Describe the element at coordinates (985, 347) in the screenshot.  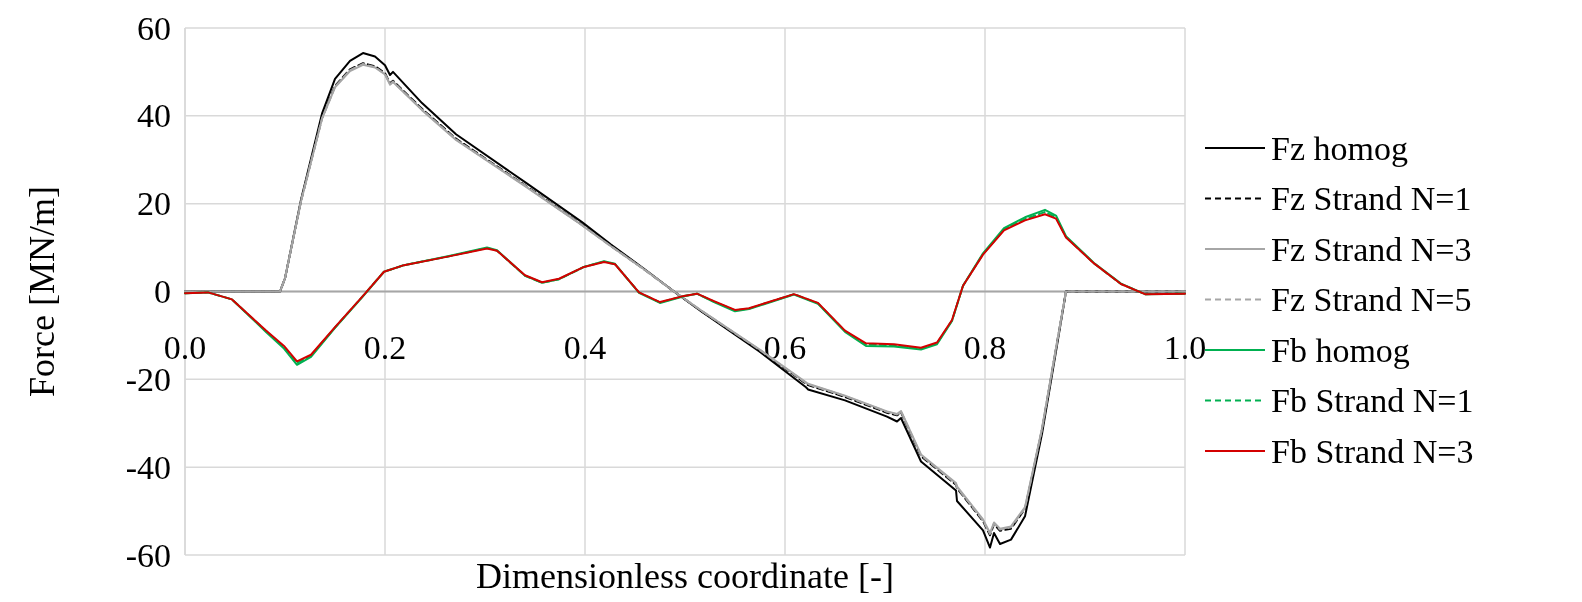
I see `x-tick-label: 0.8` at that location.